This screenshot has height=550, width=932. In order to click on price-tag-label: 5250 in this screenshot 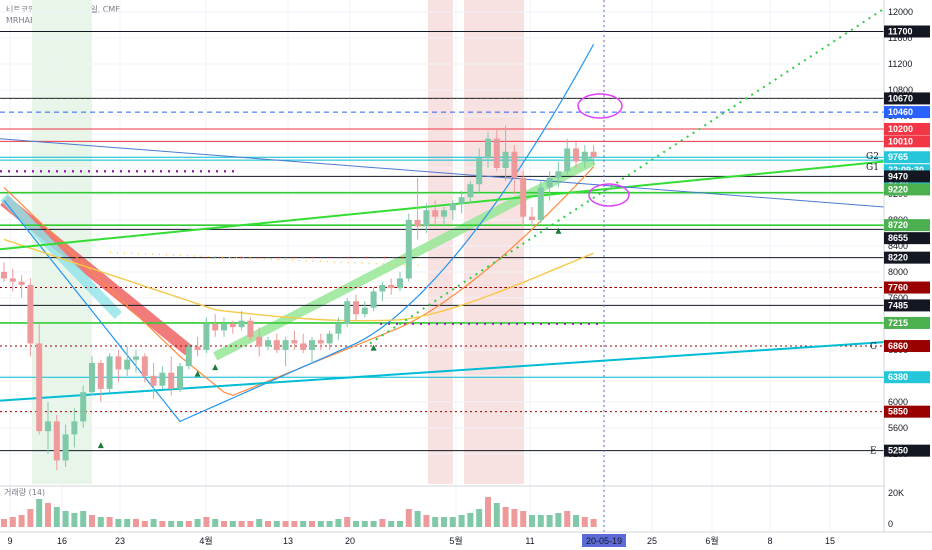, I will do `click(898, 451)`.